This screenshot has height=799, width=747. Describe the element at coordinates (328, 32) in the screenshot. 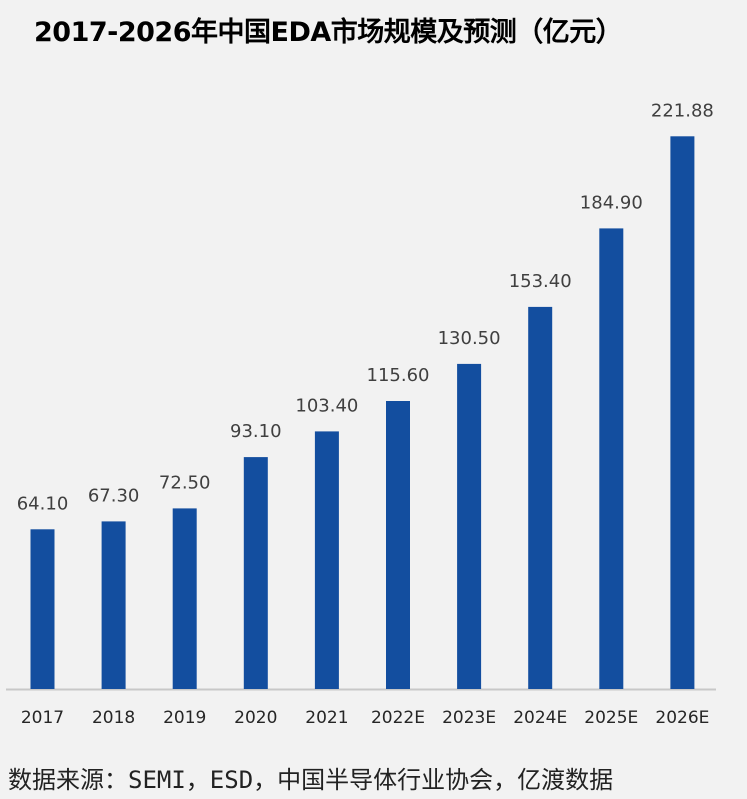

I see `chart-title: 2017-2026年中国EDA市场规模及预测（亿元）` at that location.